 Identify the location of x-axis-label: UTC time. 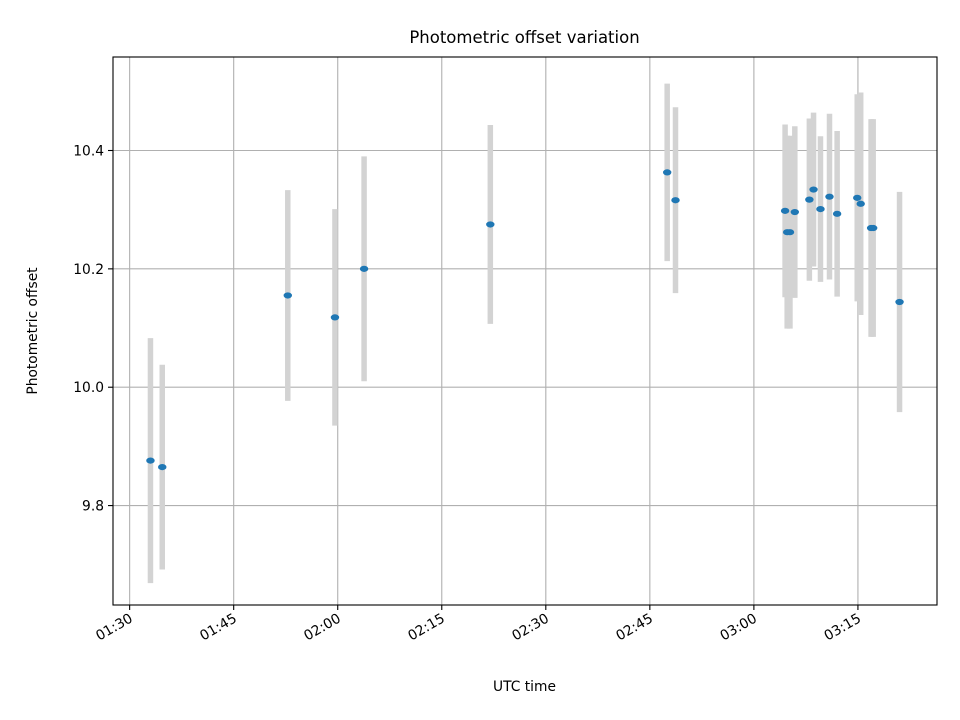
(524, 687).